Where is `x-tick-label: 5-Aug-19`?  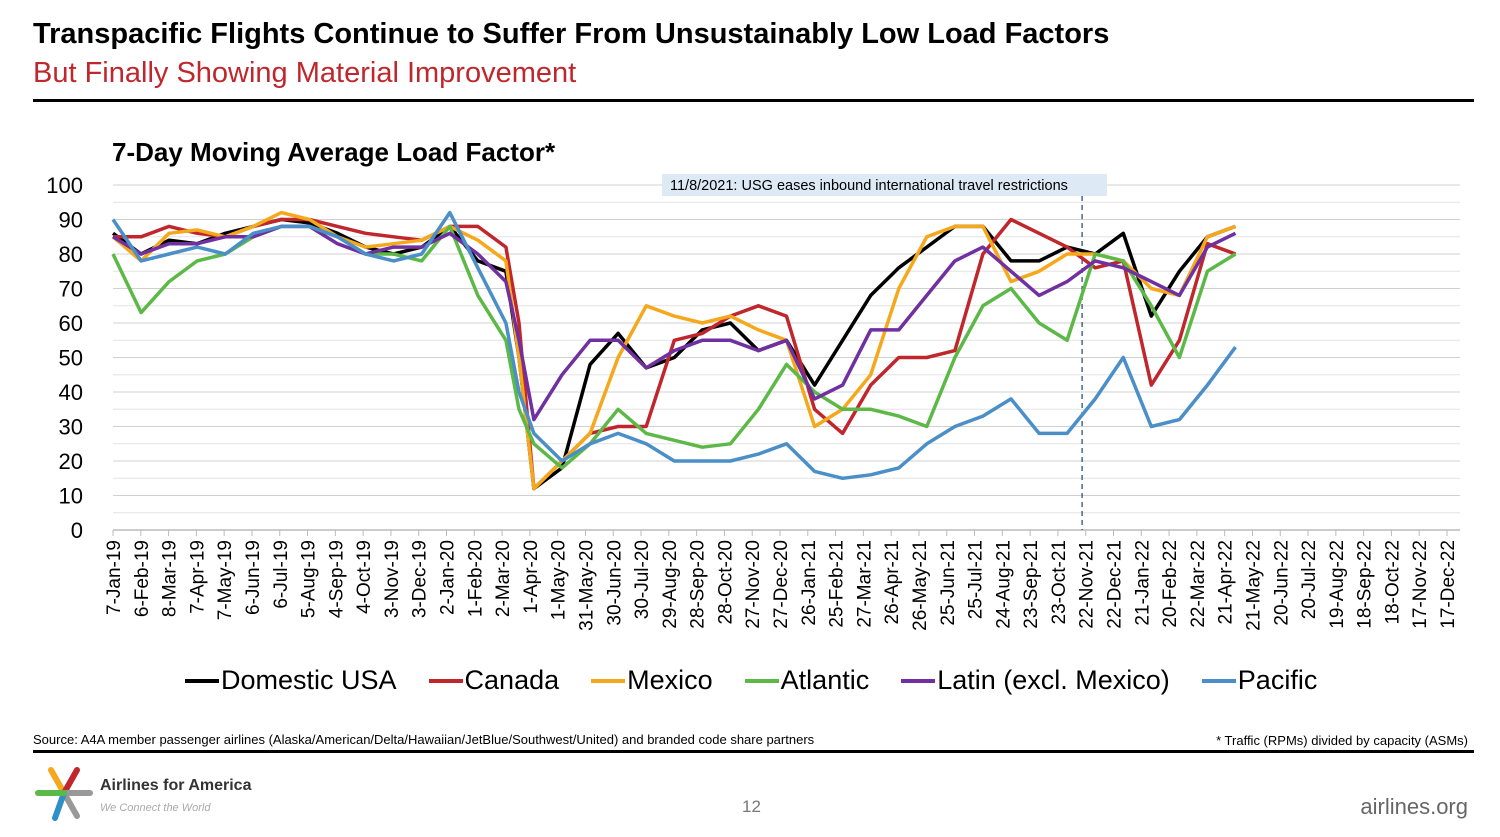 x-tick-label: 5-Aug-19 is located at coordinates (309, 579).